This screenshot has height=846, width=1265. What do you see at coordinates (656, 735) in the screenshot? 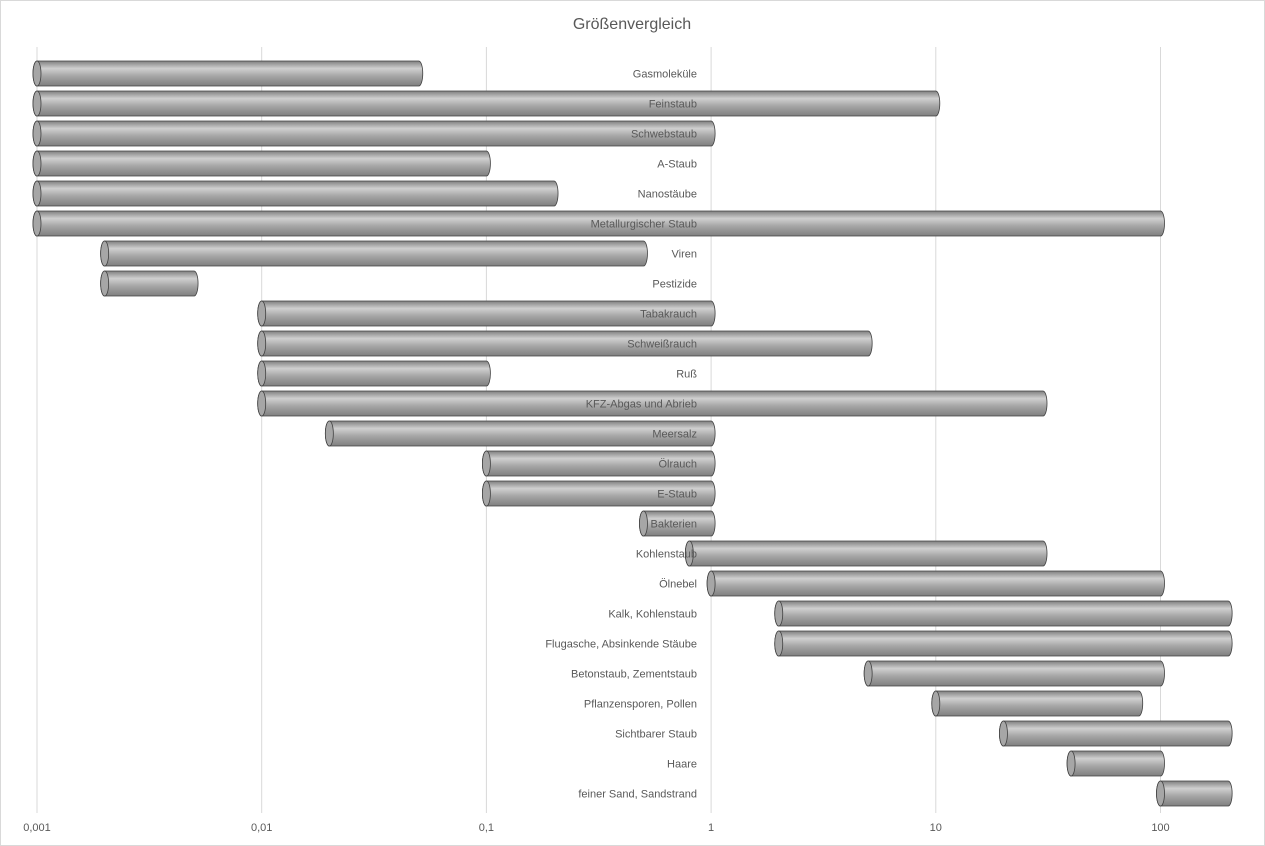
I see `category-label: Sichtbarer Staub` at bounding box center [656, 735].